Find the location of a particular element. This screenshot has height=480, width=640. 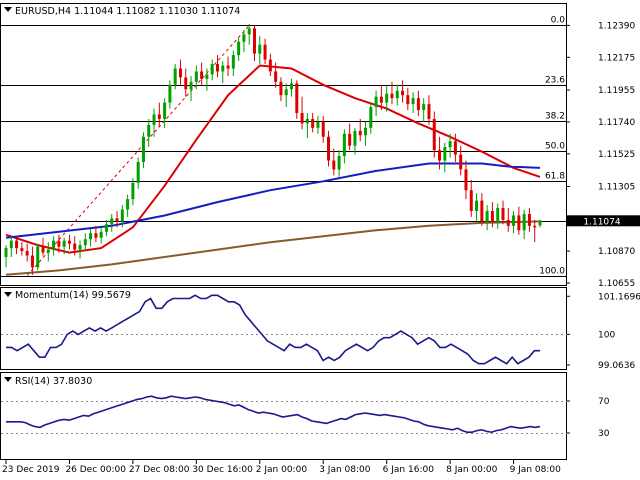

fib-level-label: 61.8 is located at coordinates (555, 177).